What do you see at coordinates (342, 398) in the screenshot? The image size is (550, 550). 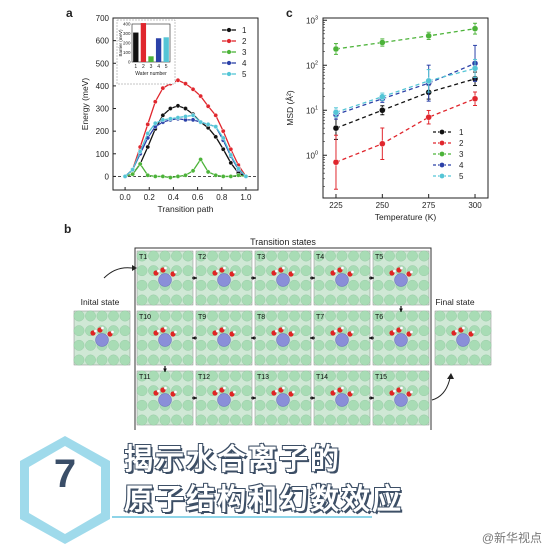 I see `state-tile-T14: T14` at bounding box center [342, 398].